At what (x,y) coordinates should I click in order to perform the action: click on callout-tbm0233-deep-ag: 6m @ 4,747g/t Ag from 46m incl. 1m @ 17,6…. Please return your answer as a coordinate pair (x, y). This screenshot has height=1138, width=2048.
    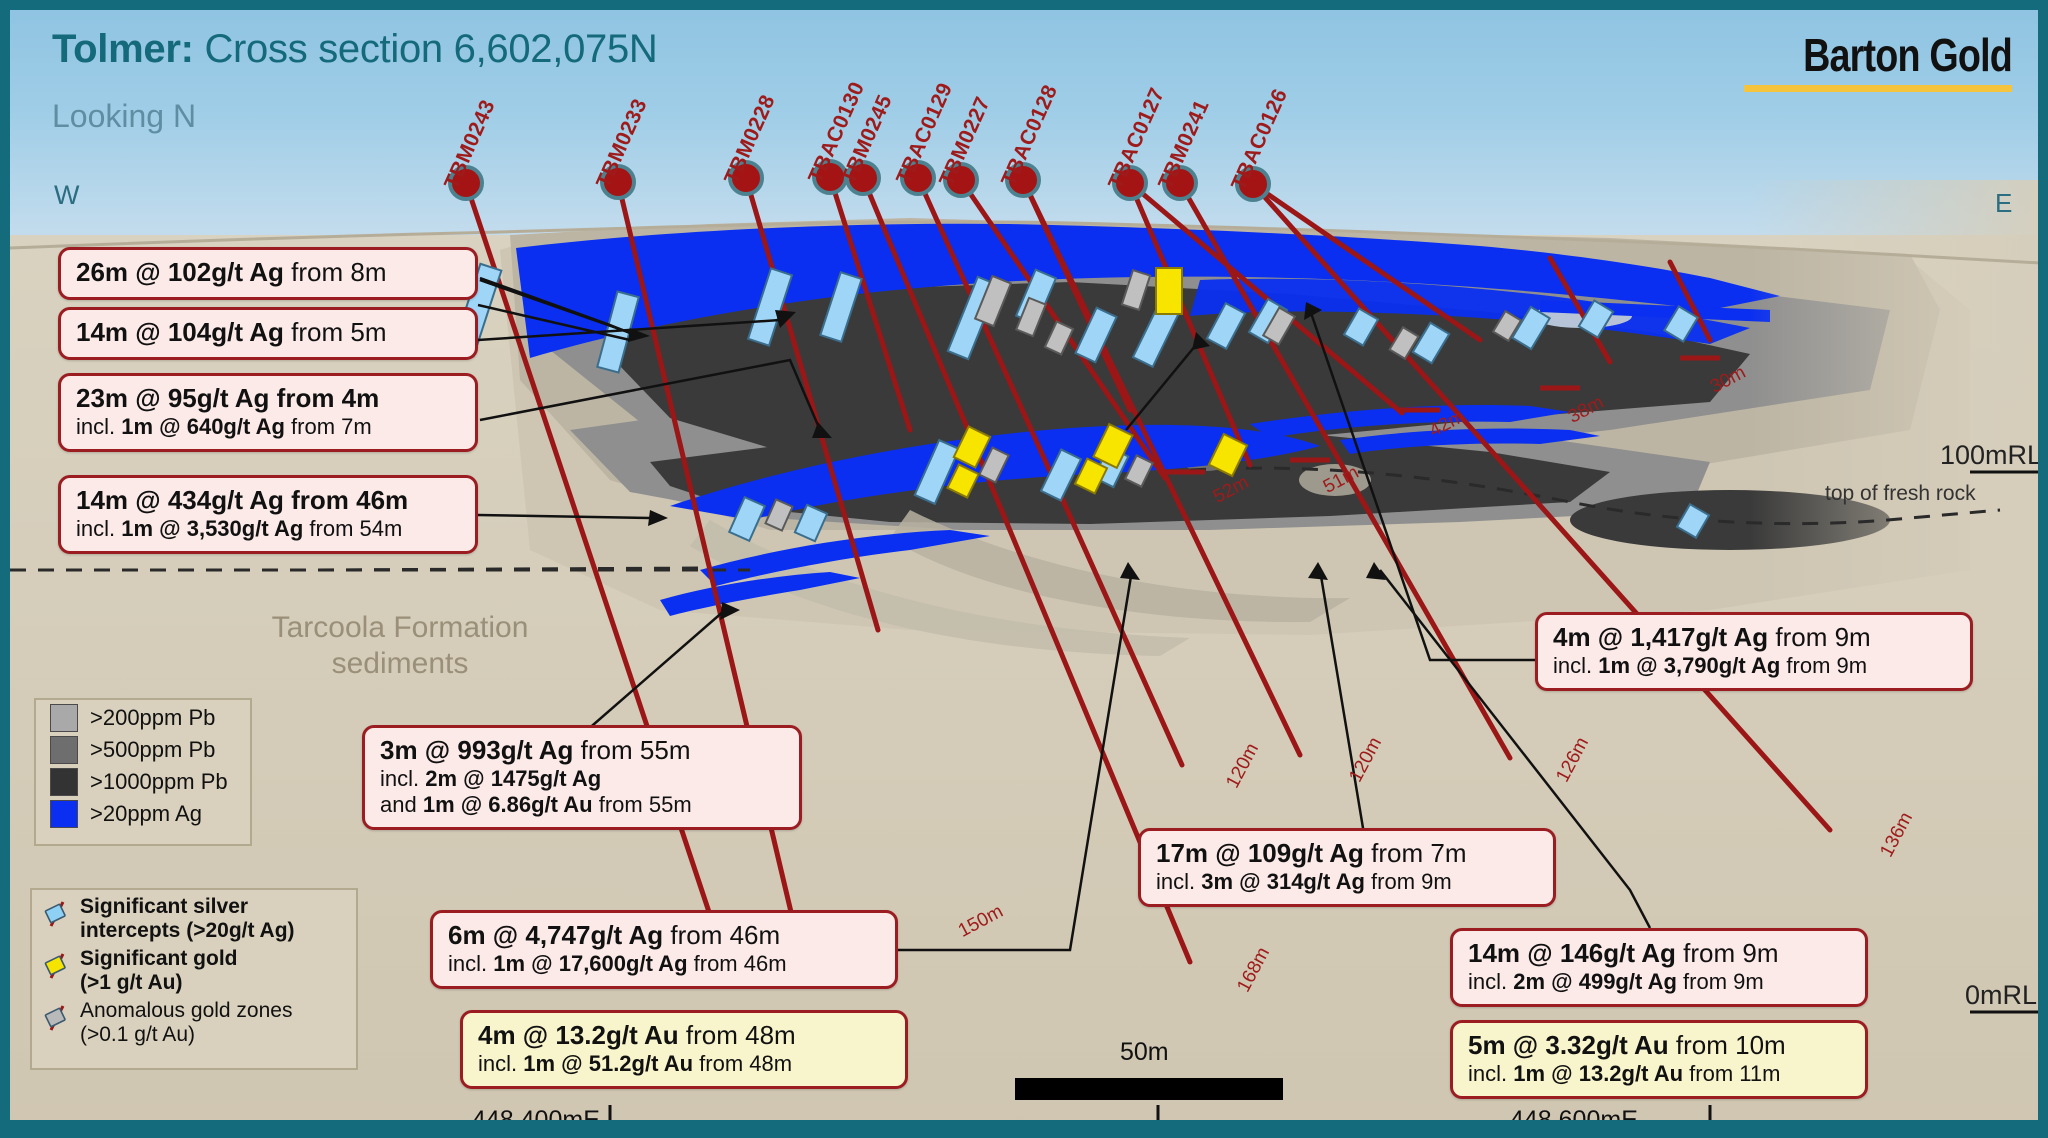
    Looking at the image, I should click on (664, 950).